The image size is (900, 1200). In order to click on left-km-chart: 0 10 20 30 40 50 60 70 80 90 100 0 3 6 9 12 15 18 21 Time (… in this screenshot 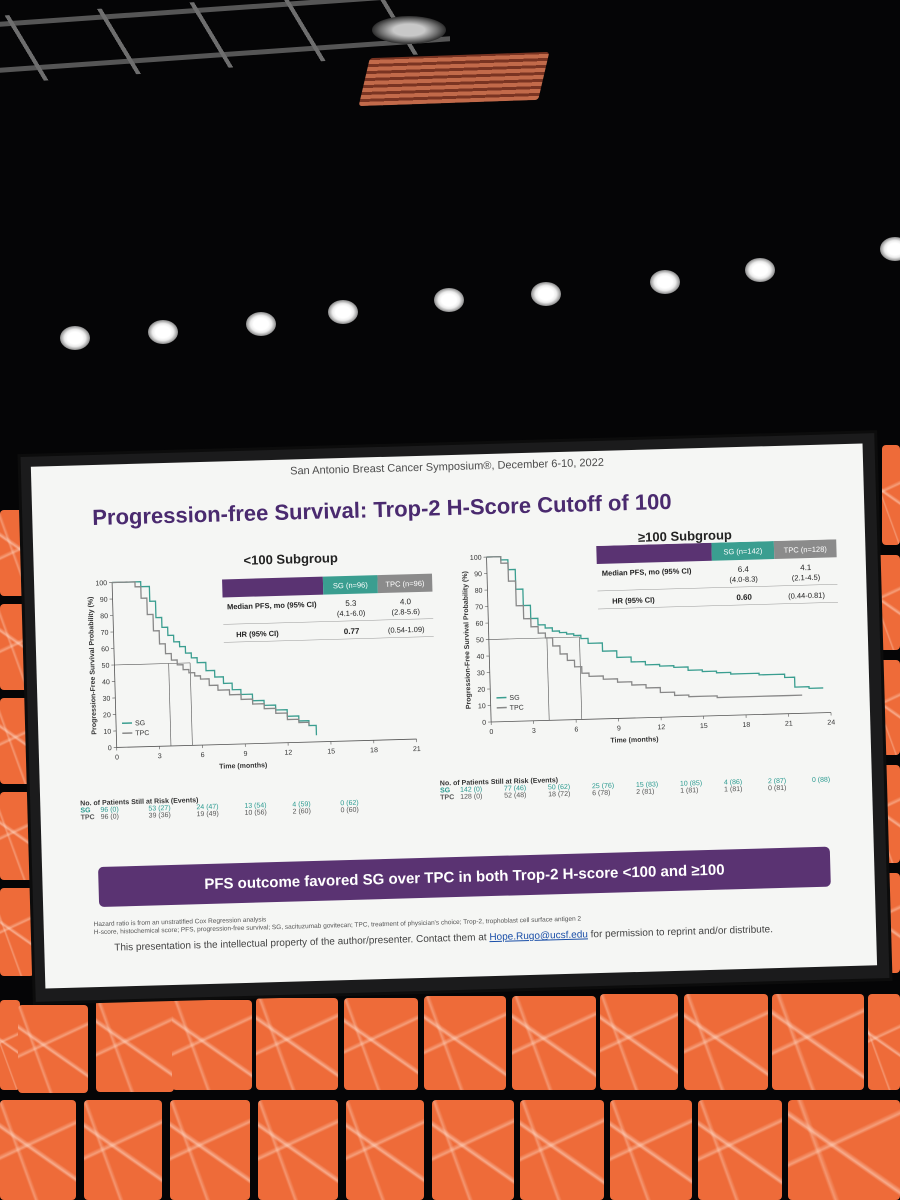, I will do `click(260, 672)`.